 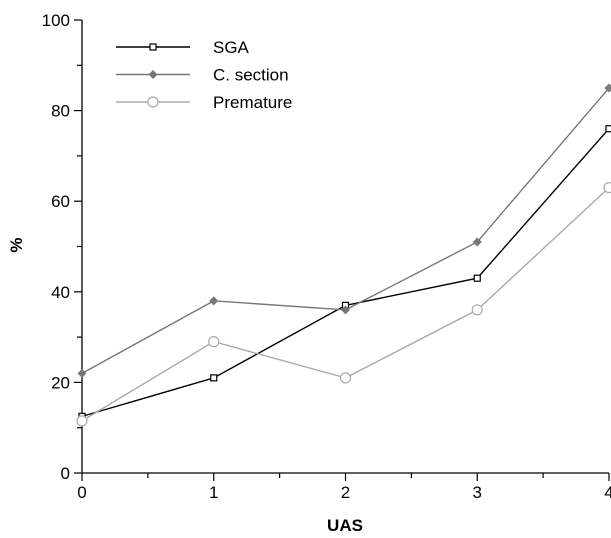 What do you see at coordinates (231, 47) in the screenshot?
I see `legend-label: SGA` at bounding box center [231, 47].